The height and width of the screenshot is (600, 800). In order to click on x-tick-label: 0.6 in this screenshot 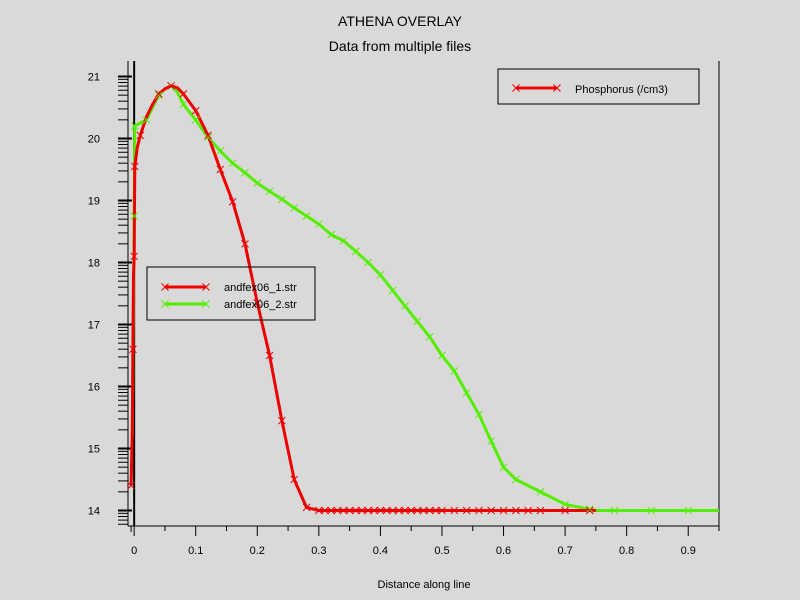, I will do `click(503, 551)`.